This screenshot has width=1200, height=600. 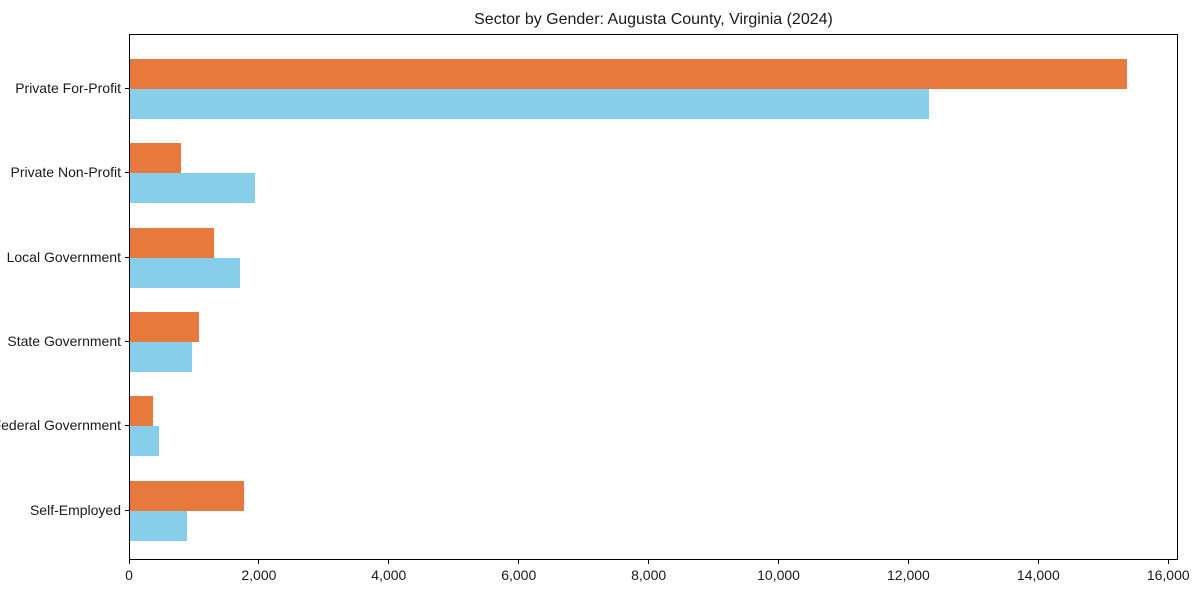 What do you see at coordinates (65, 172) in the screenshot?
I see `y-tick-label-private-non-profit: Private Non-Profit` at bounding box center [65, 172].